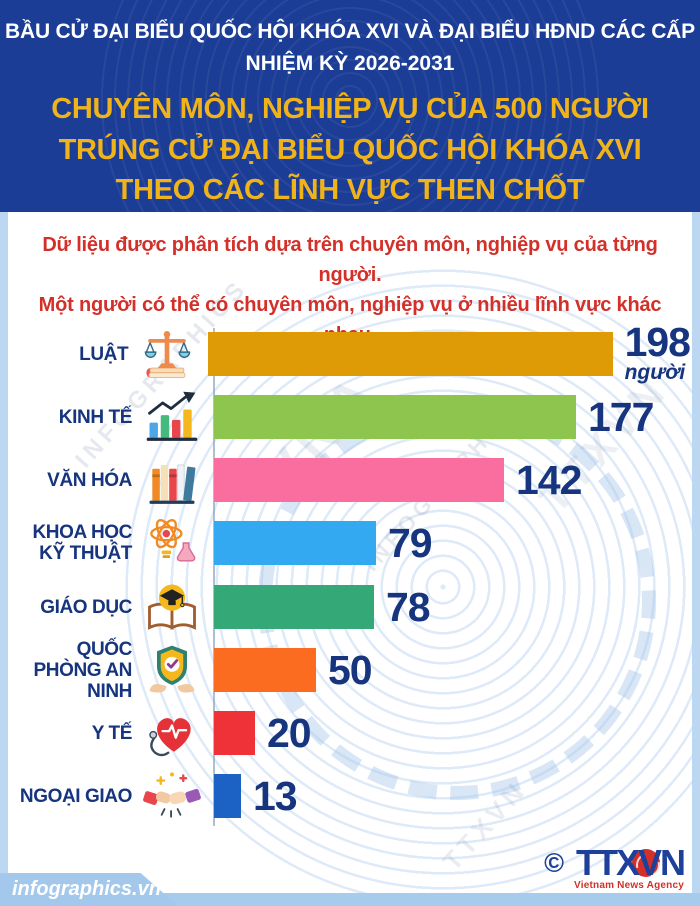  What do you see at coordinates (549, 480) in the screenshot?
I see `bar-value: 142` at bounding box center [549, 480].